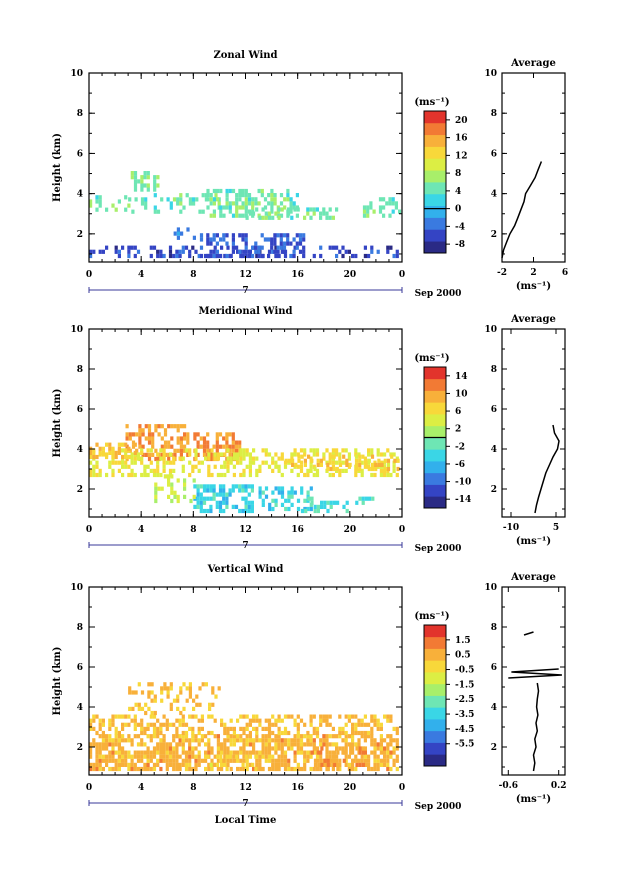 The image size is (618, 873). What do you see at coordinates (494, 490) in the screenshot?
I see `average-y-tick-label: 2` at bounding box center [494, 490].